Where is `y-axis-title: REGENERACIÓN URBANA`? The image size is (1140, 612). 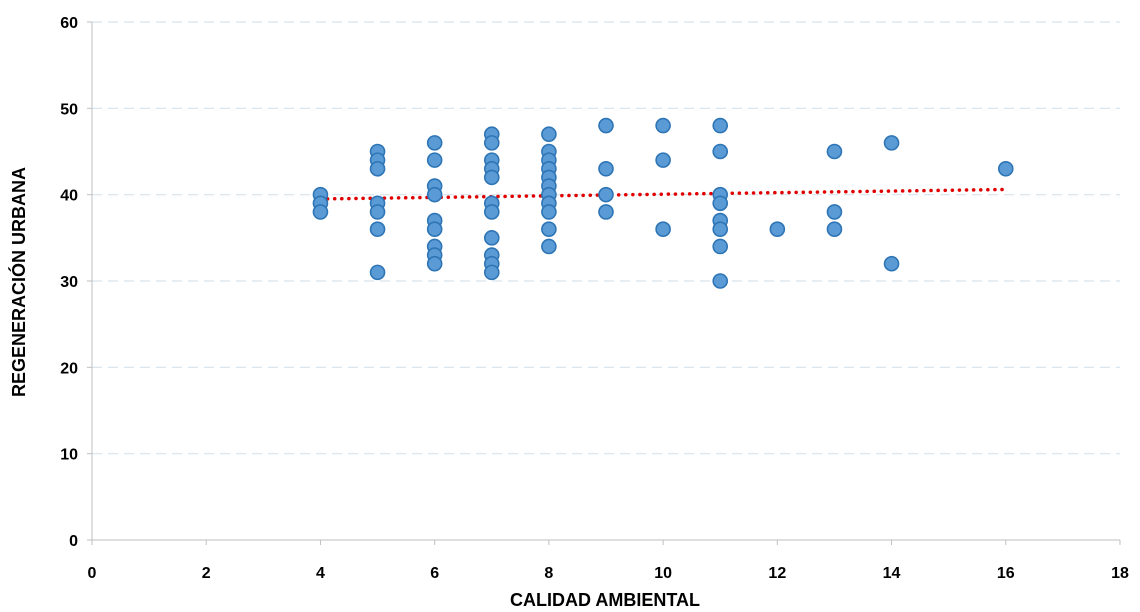
y-axis-title: REGENERACIÓN URBANA is located at coordinates (18, 282).